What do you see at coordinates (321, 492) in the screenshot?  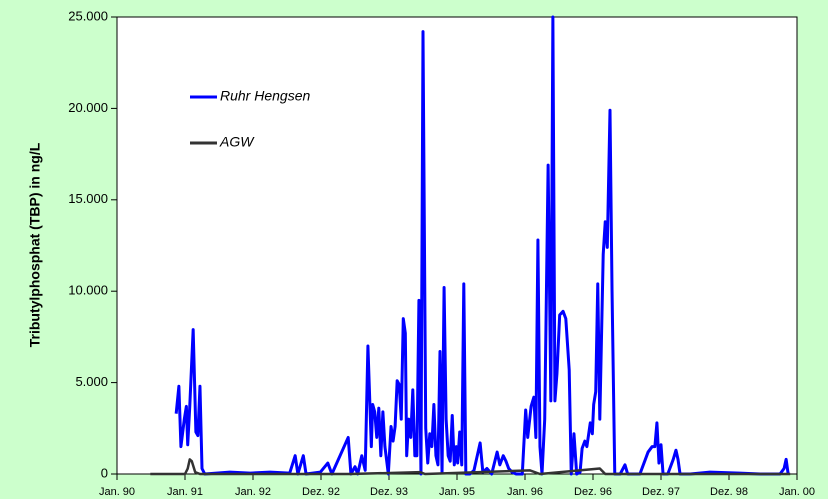 I see `x-tick-label: Dez. 92` at bounding box center [321, 492].